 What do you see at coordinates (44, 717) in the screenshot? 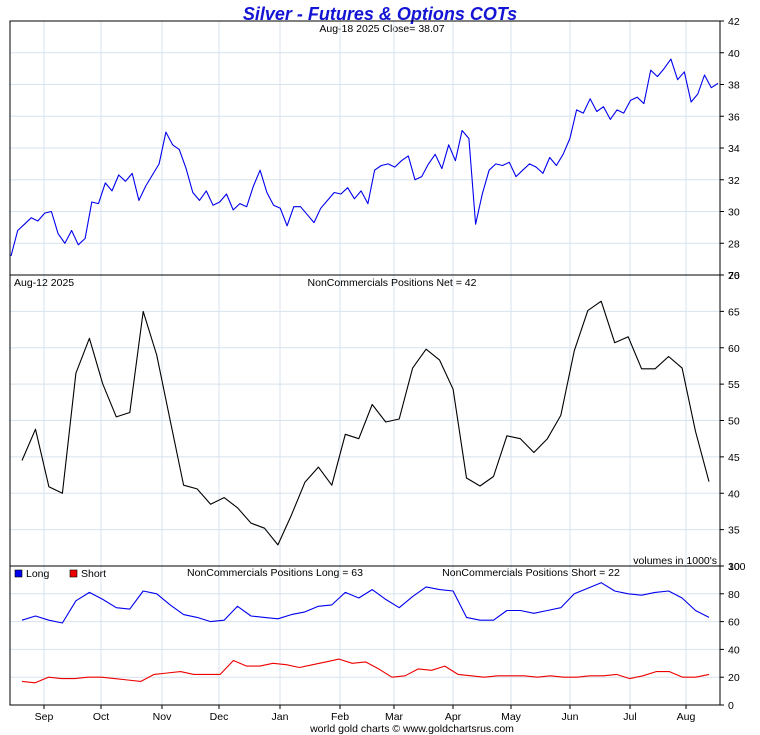
I see `month-label: Sep` at bounding box center [44, 717].